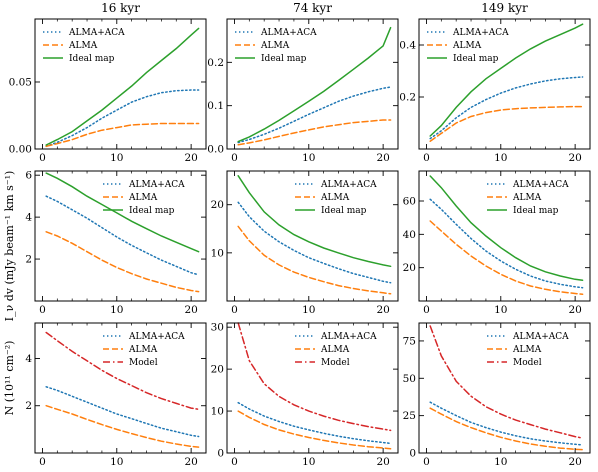 The height and width of the screenshot is (472, 598). What do you see at coordinates (409, 202) in the screenshot?
I see `y-tick-label: 60` at bounding box center [409, 202].